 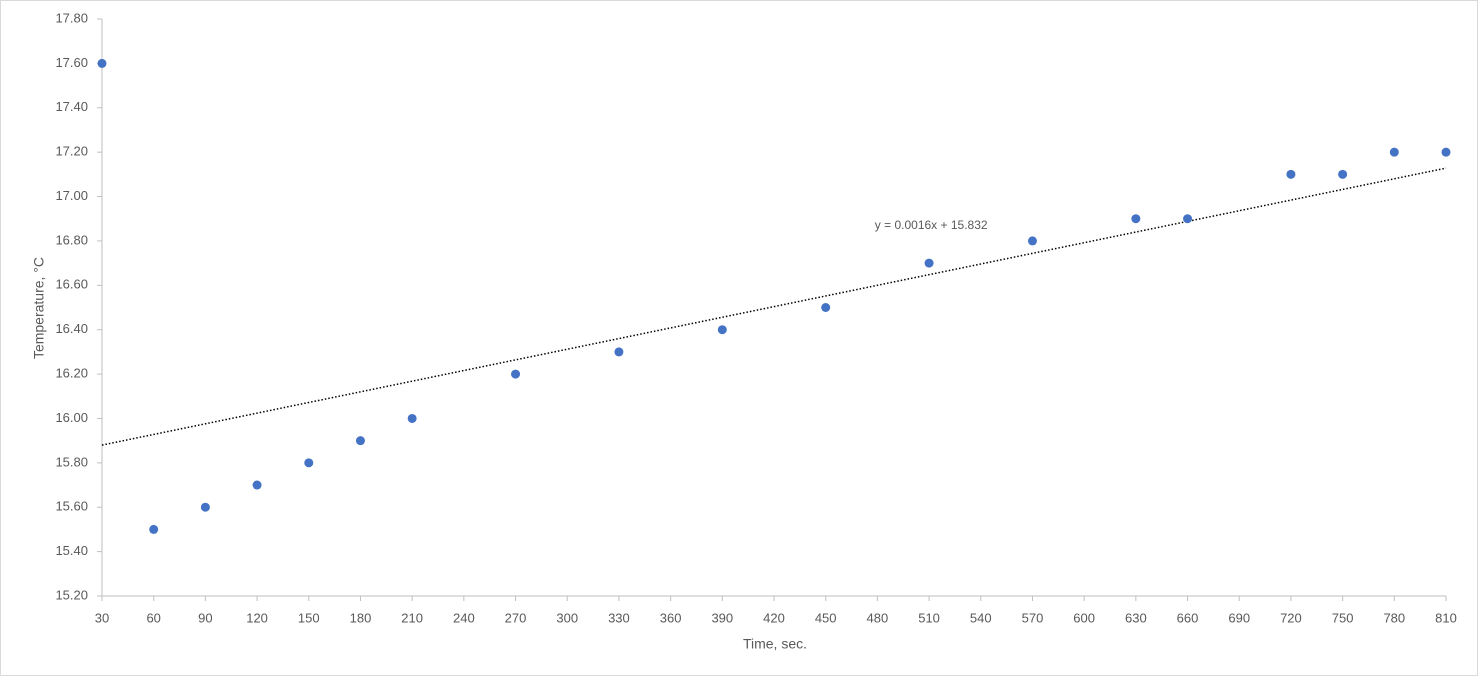 I want to click on y-tick-label: 16.80, so click(x=71, y=239).